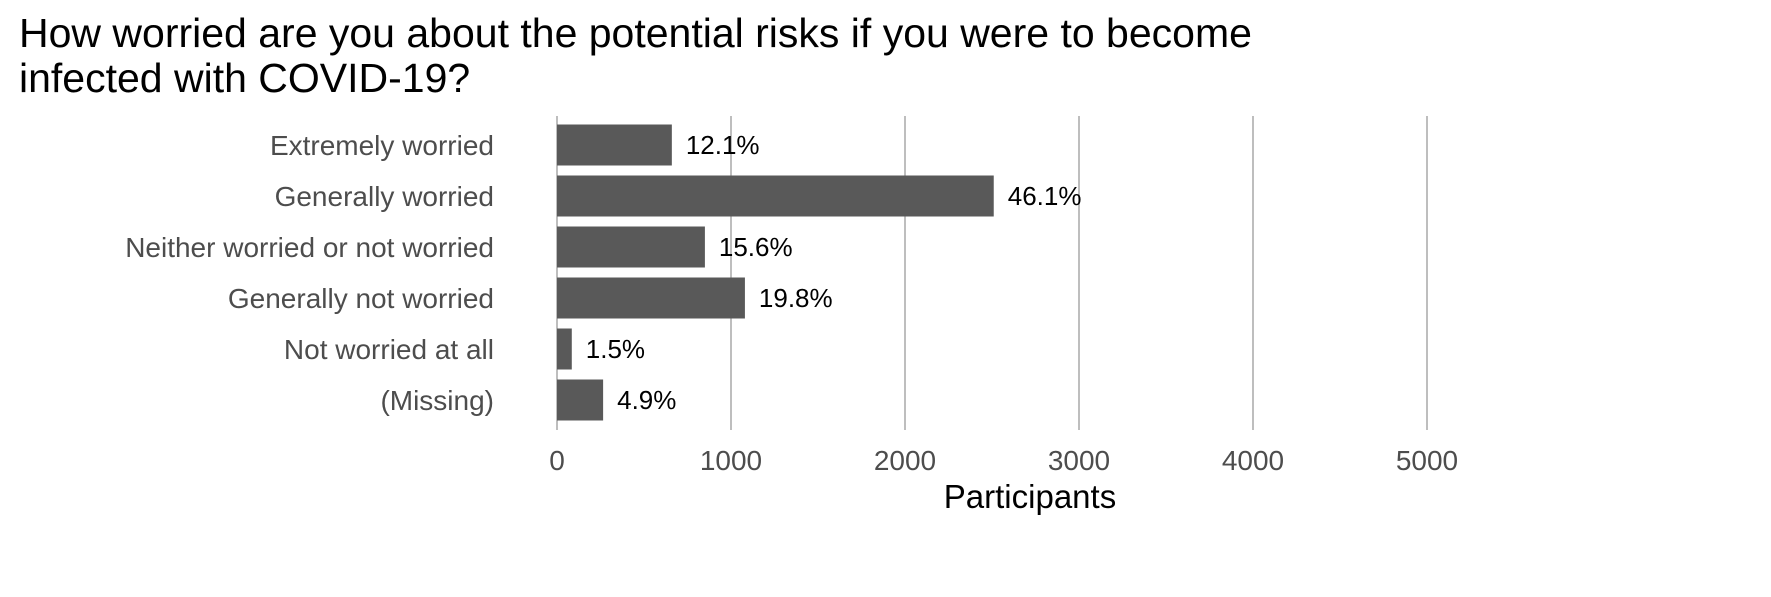 The image size is (1771, 597). What do you see at coordinates (244, 78) in the screenshot?
I see `chart-title-line-2: infected with COVID-19?` at bounding box center [244, 78].